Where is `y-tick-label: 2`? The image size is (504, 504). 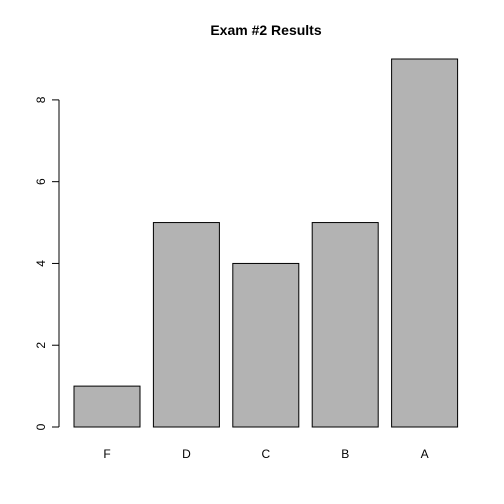 y-tick-label: 2 is located at coordinates (41, 345).